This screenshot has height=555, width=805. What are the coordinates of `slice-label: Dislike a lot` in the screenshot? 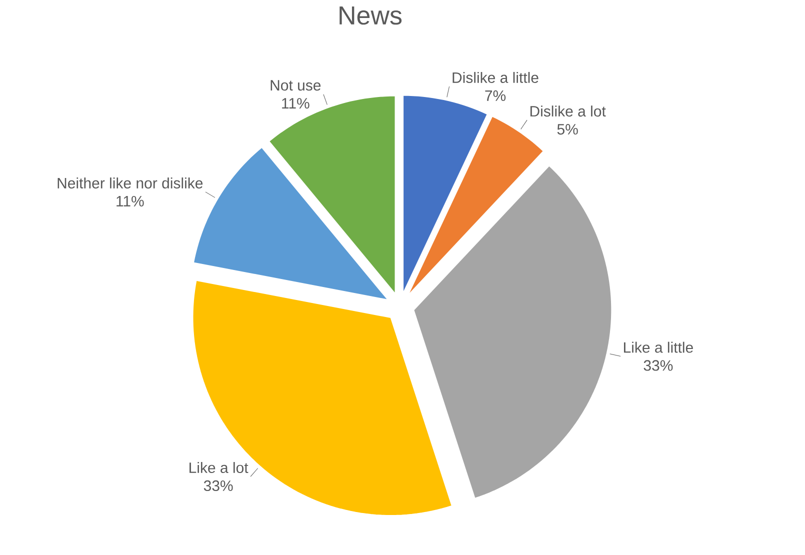 It's located at (568, 111).